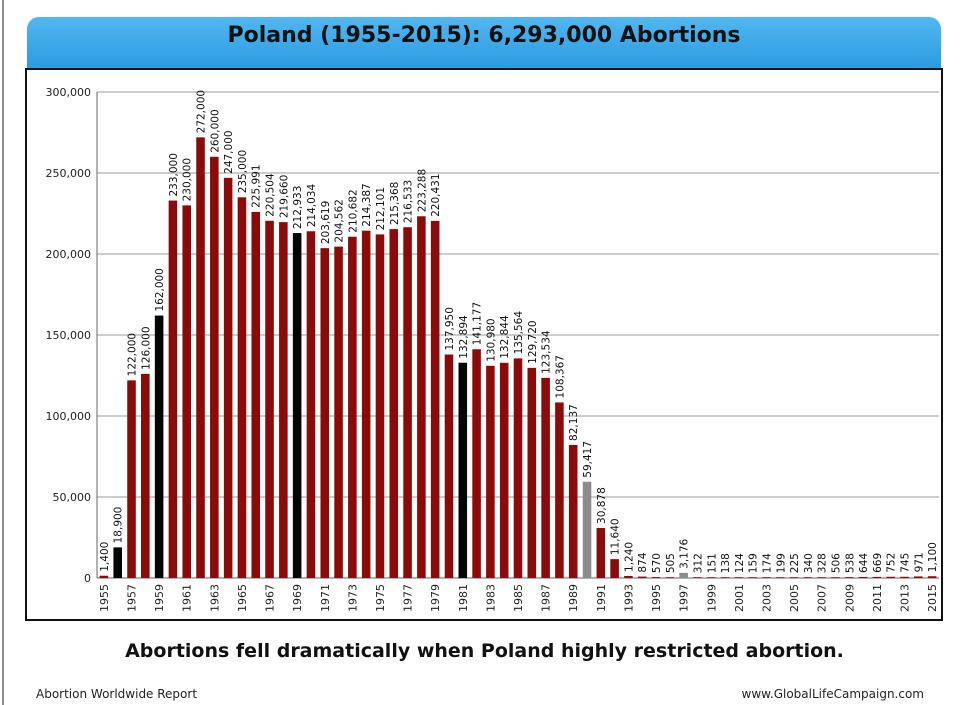  What do you see at coordinates (69, 92) in the screenshot?
I see `y-tick-label: 300,000` at bounding box center [69, 92].